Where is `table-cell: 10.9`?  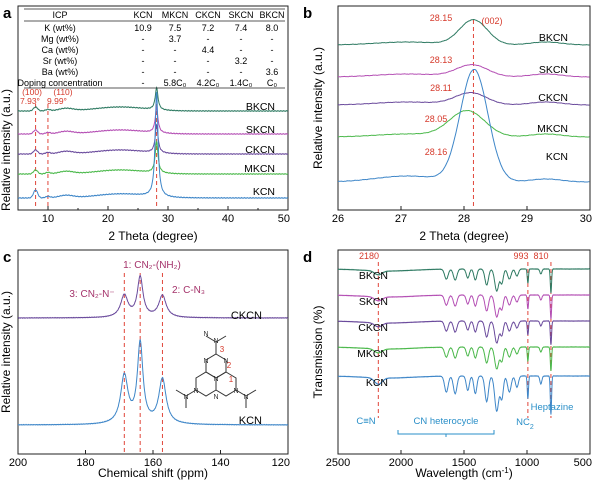
table-cell: 10.9 is located at coordinates (143, 28).